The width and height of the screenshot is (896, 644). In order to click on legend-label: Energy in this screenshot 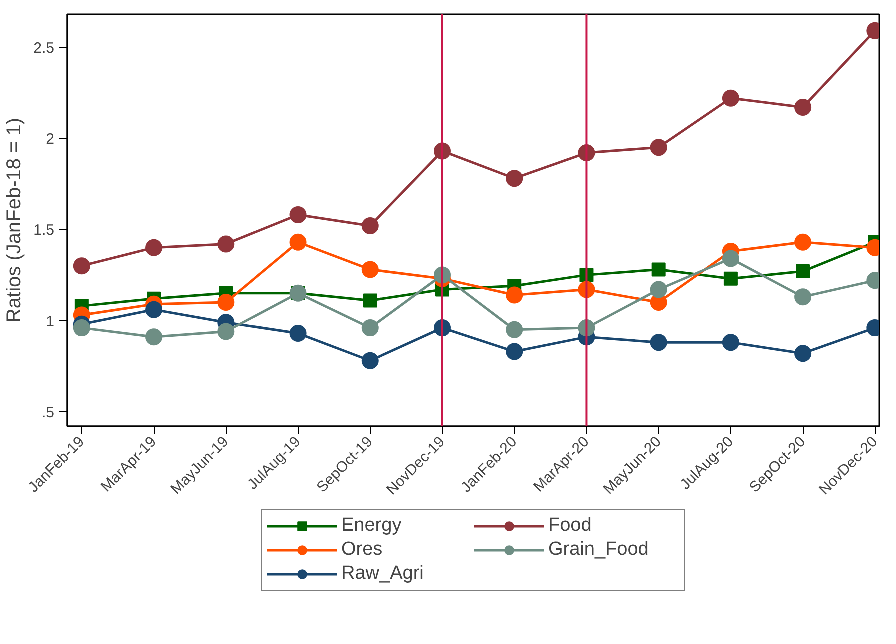, I will do `click(372, 526)`.